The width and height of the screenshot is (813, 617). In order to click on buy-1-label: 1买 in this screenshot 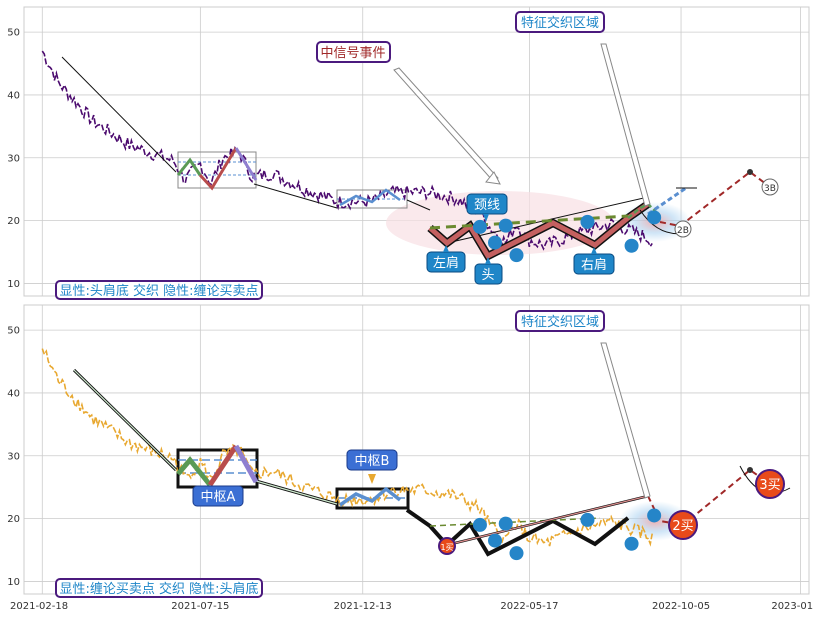, I will do `click(446, 547)`.